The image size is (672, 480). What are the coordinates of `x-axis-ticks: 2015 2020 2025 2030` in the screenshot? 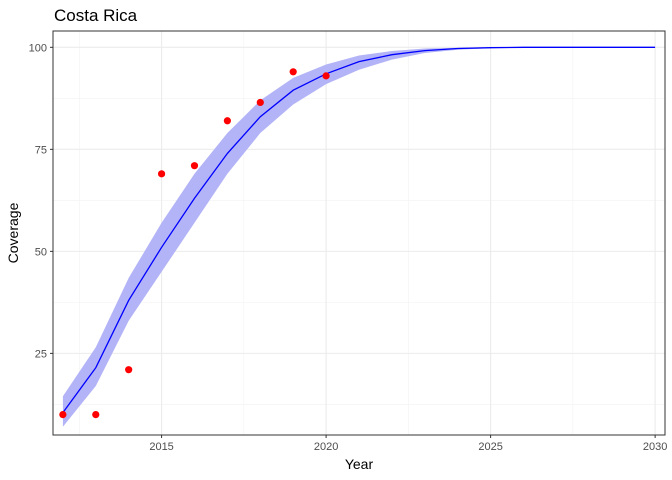 It's located at (408, 444).